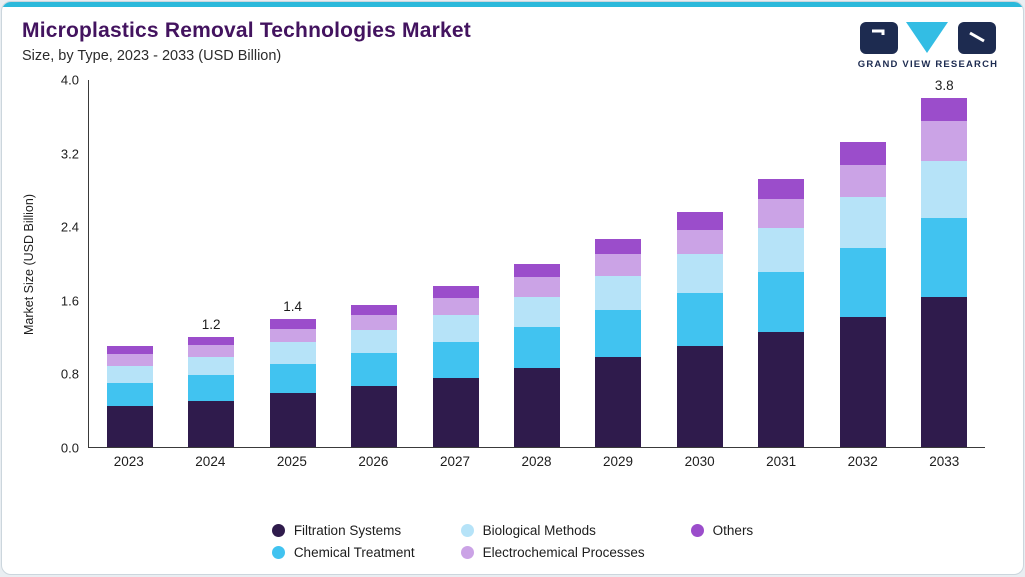  I want to click on legend-label: Filtration Systems, so click(347, 530).